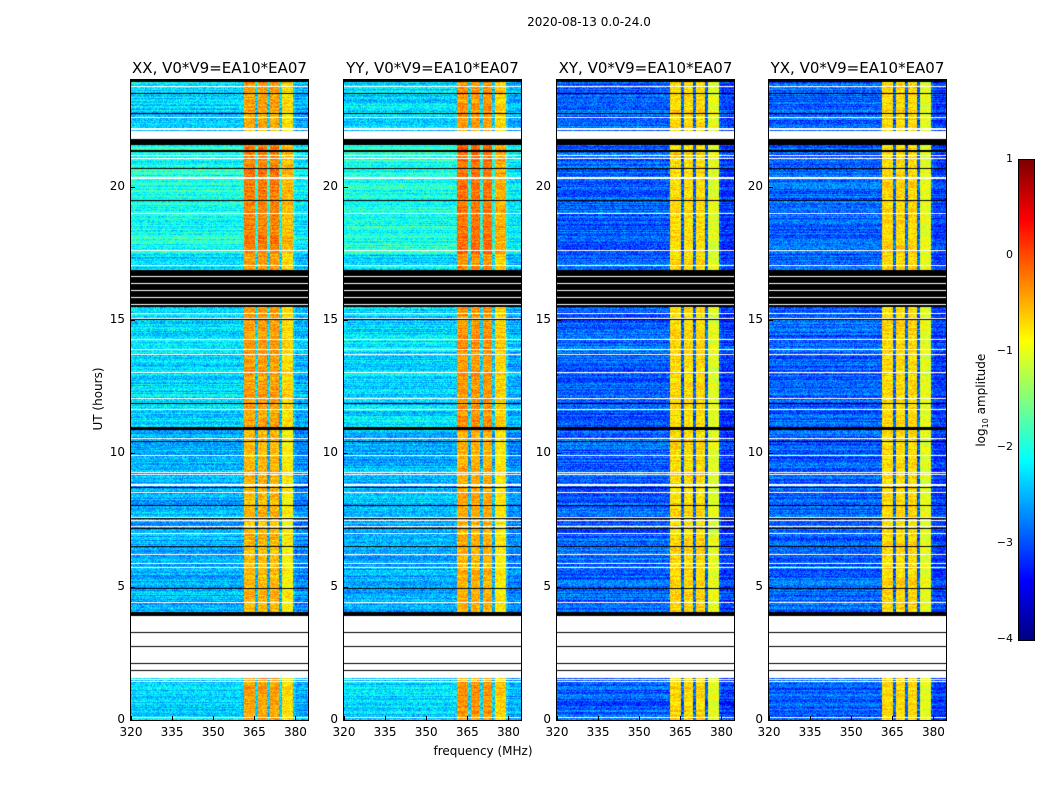  I want to click on x-axis-label: frequency (MHz), so click(483, 751).